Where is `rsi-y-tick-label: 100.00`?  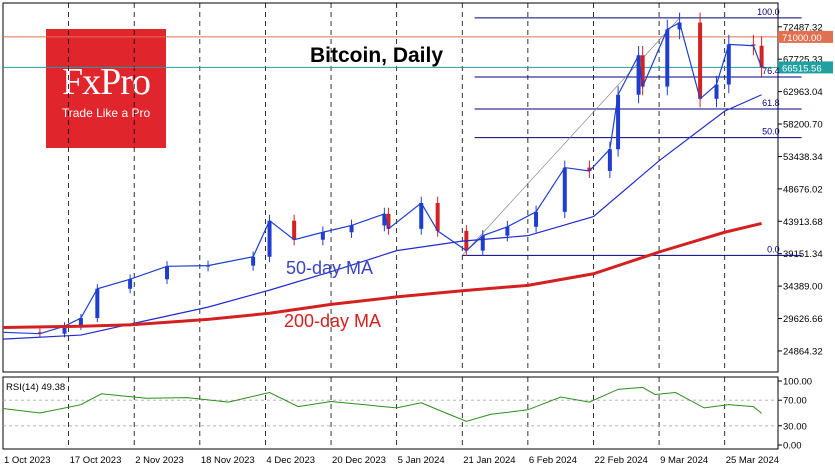 rsi-y-tick-label: 100.00 is located at coordinates (797, 382).